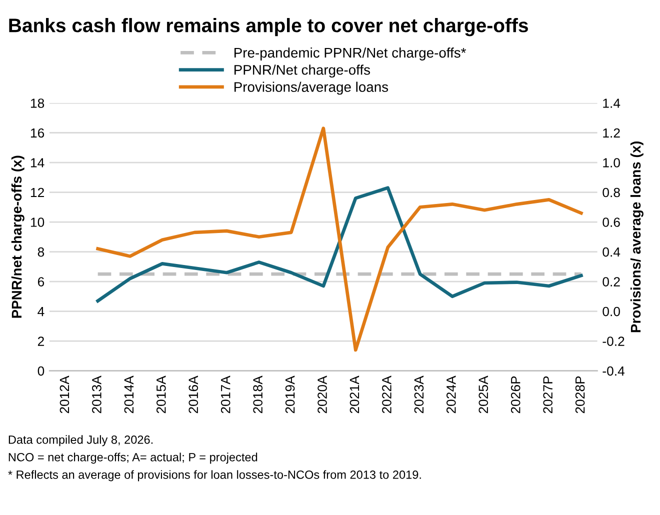 This screenshot has height=515, width=660. Describe the element at coordinates (350, 53) in the screenshot. I see `legend-label: Pre-pandemic PPNR/Net charge-offs*` at that location.